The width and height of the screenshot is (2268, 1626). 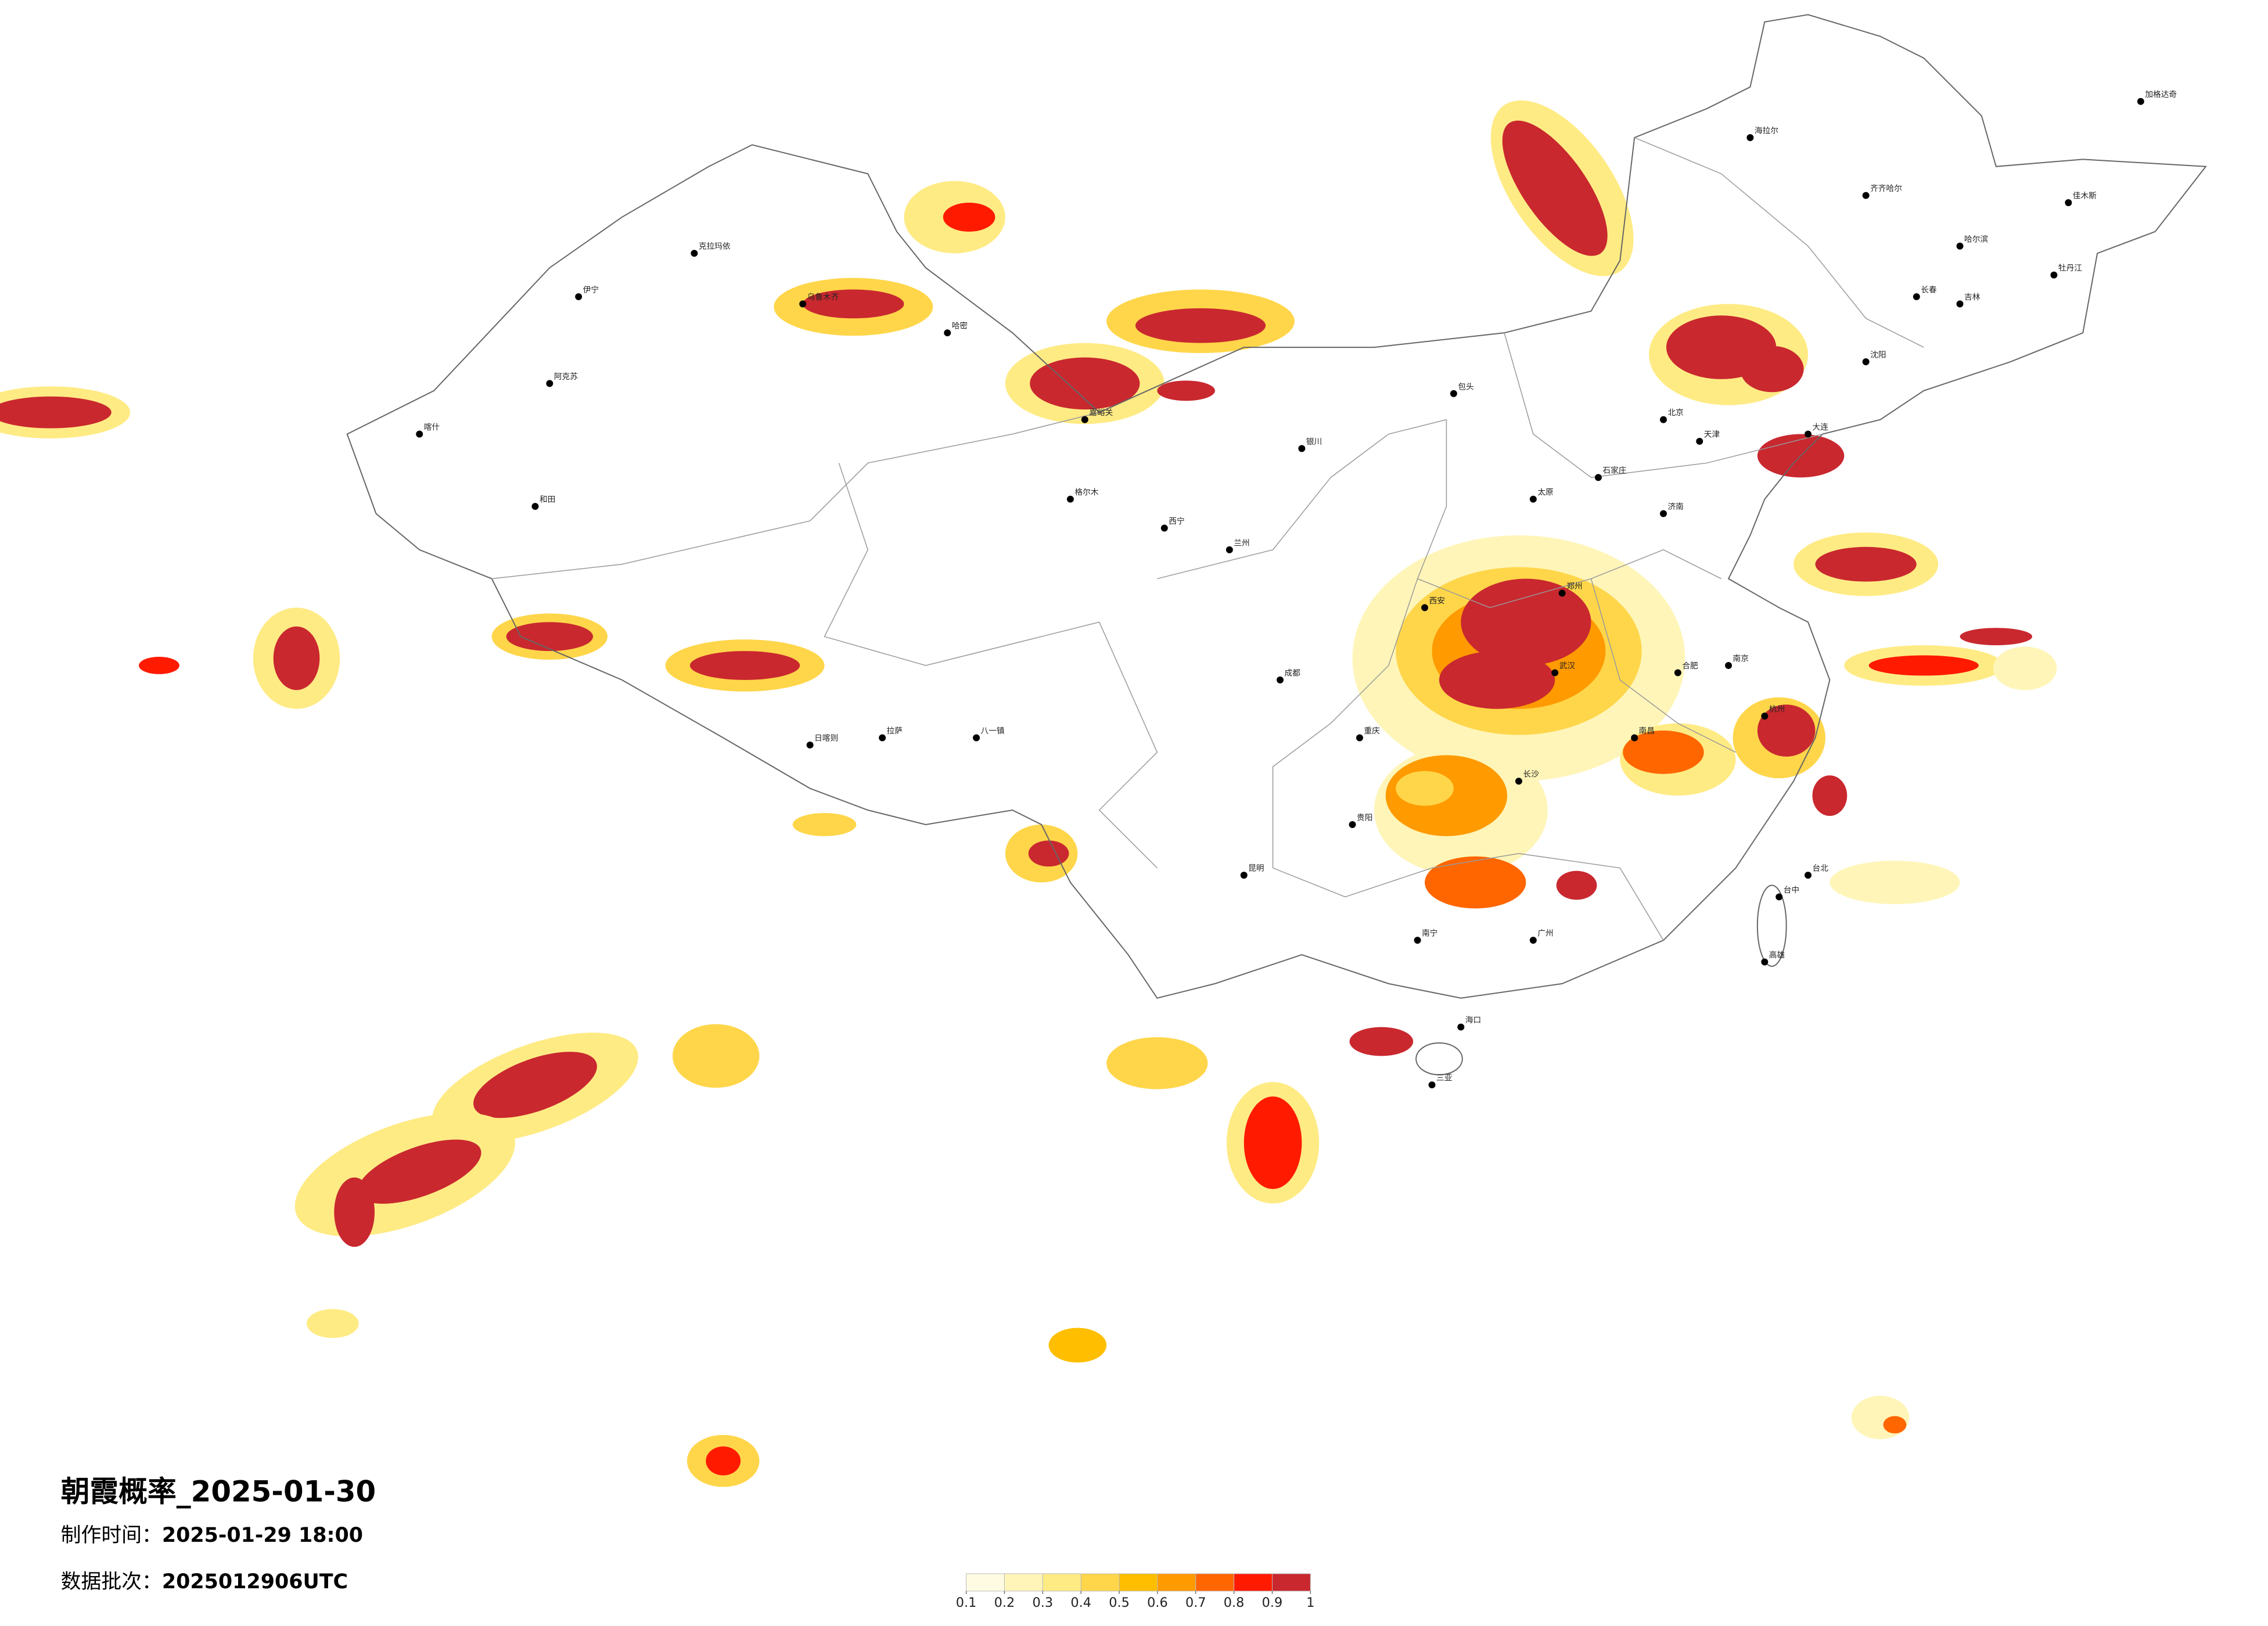 What do you see at coordinates (204, 1581) in the screenshot?
I see `batch: 数据批次：2025012906UTC` at bounding box center [204, 1581].